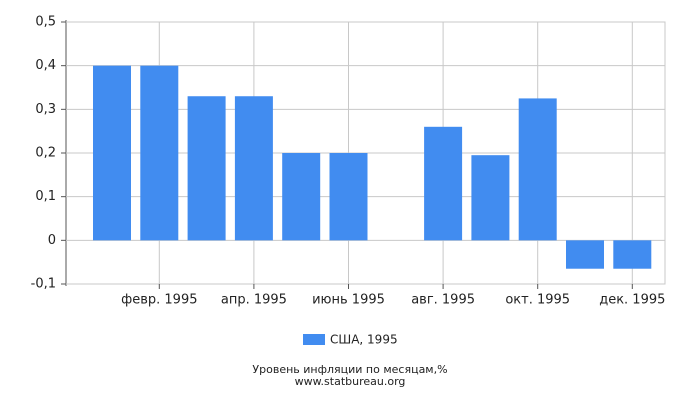  I want to click on chart-source: www.statbureau.org, so click(350, 381).